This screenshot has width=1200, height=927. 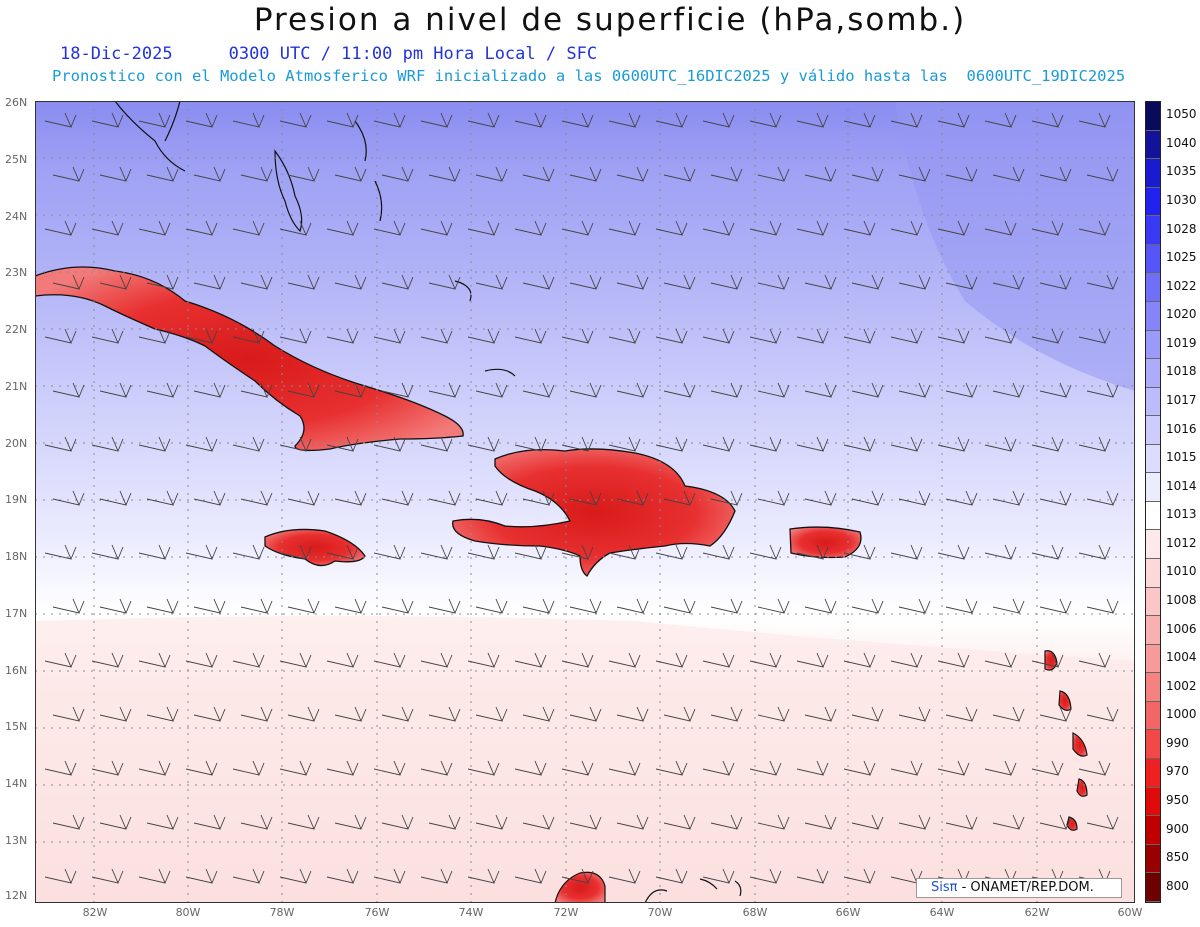 I want to click on colorbar-label: 990, so click(x=1177, y=742).